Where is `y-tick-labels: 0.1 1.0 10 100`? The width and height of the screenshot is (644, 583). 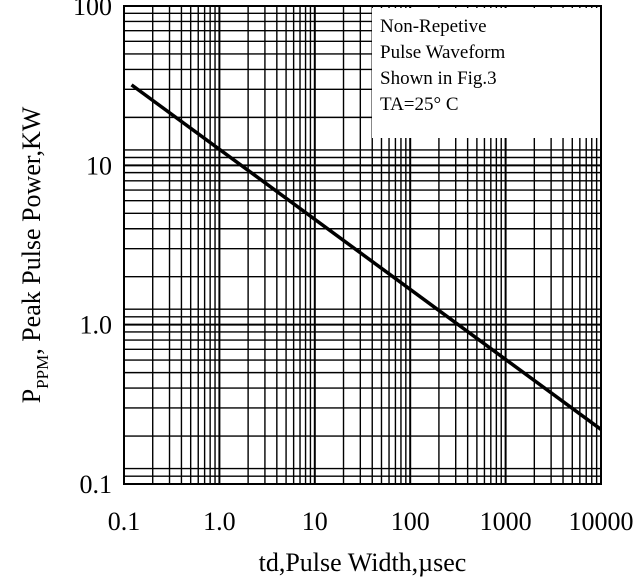 y-tick-labels: 0.1 1.0 10 100 is located at coordinates (92, 249).